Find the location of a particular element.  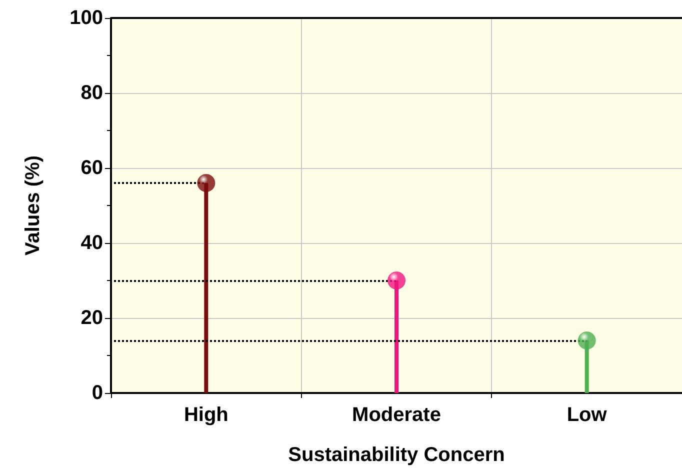

y-tick-label: 40 is located at coordinates (91, 243).